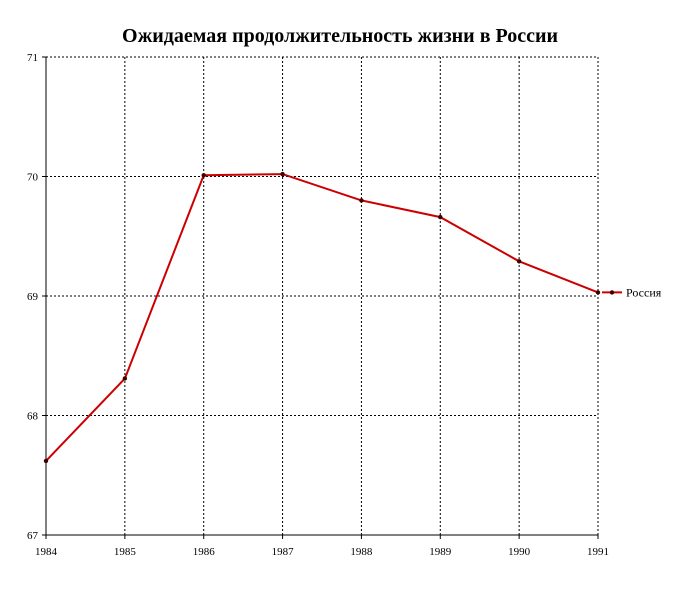  I want to click on x-tick-label: 1984, so click(46, 552).